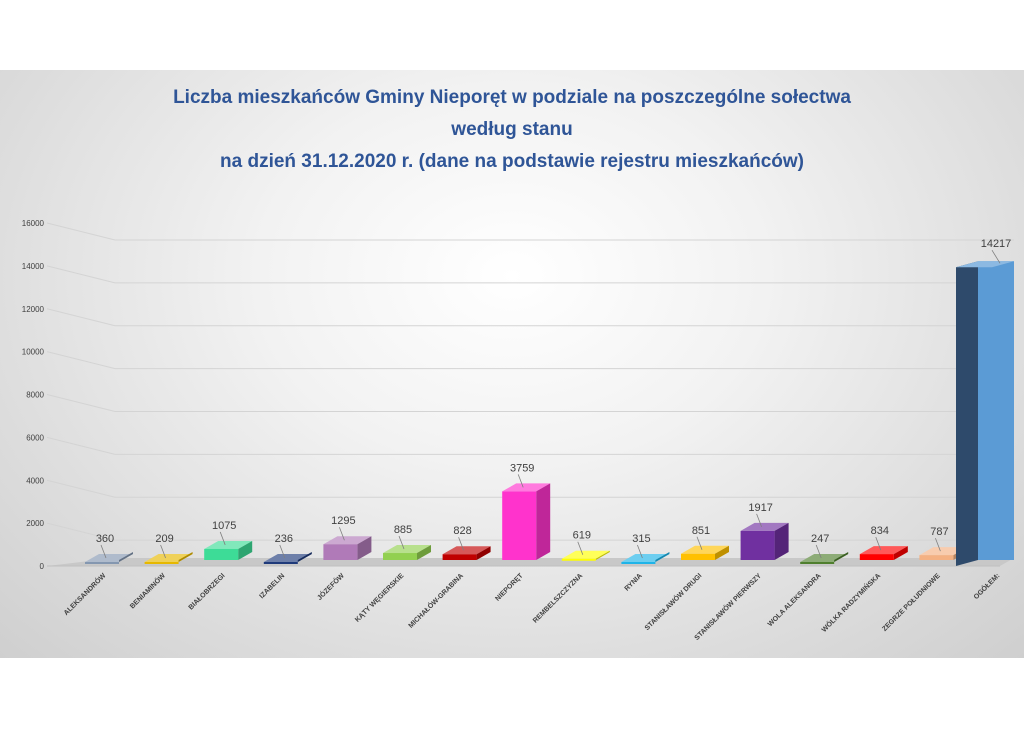 The image size is (1024, 742). Describe the element at coordinates (33, 223) in the screenshot. I see `y-tick-label: 16000` at that location.